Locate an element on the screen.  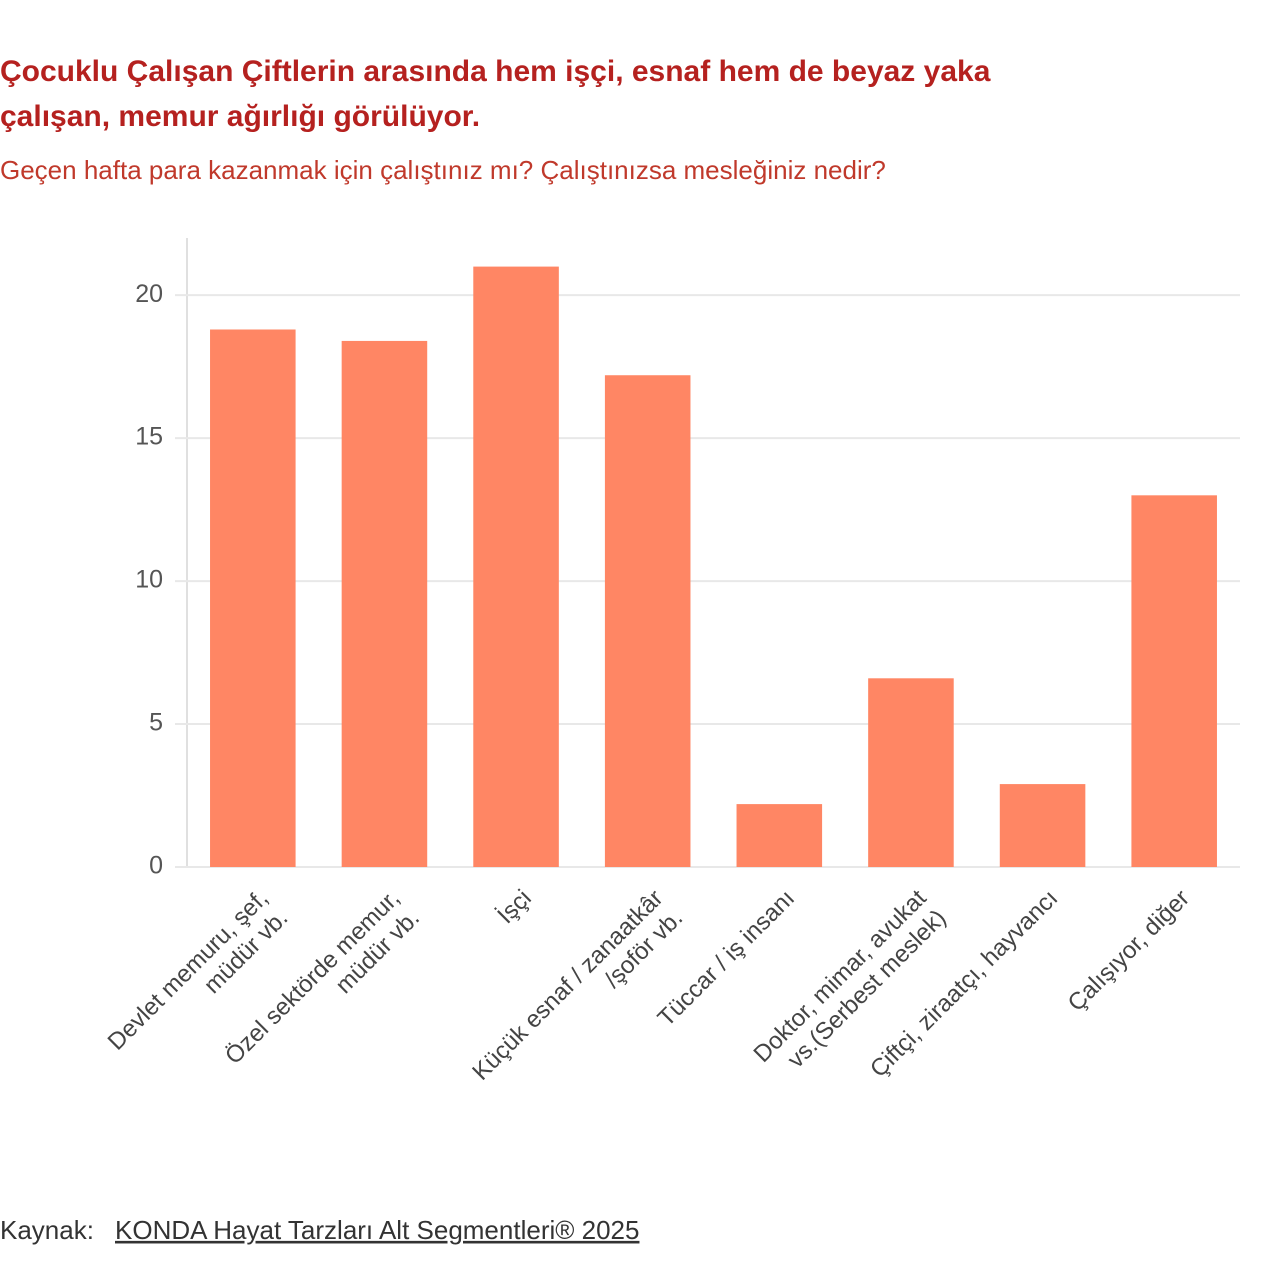
y-tick-label: 15 is located at coordinates (149, 437).